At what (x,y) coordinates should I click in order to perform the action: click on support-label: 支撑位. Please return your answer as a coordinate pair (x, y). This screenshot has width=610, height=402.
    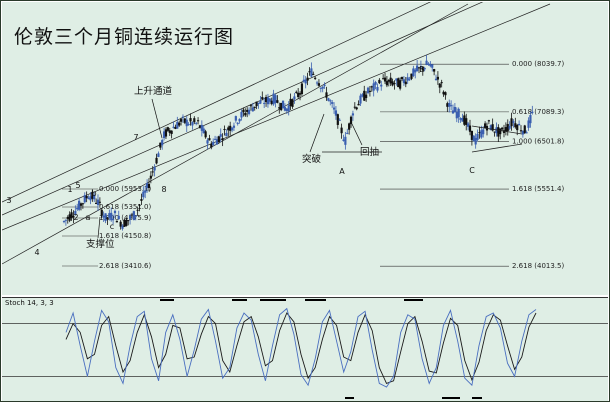
    Looking at the image, I should click on (100, 244).